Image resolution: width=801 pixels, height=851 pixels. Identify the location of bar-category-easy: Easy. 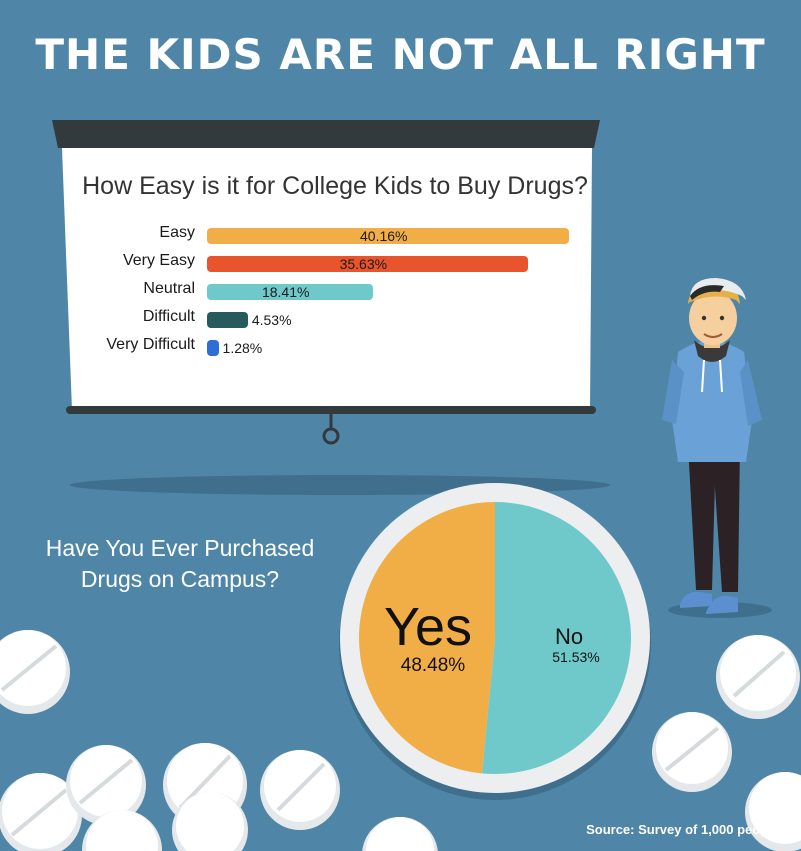
(177, 232).